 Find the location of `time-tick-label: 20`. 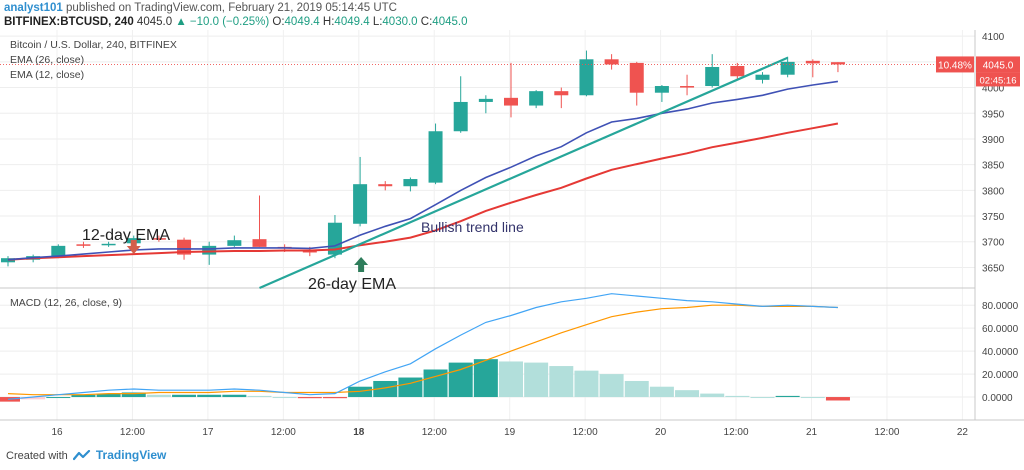

time-tick-label: 20 is located at coordinates (661, 432).